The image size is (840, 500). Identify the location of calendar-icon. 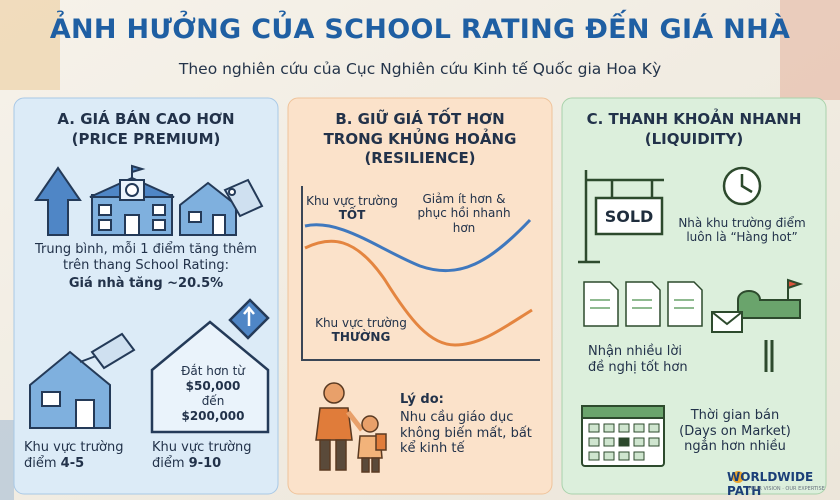
(623, 436).